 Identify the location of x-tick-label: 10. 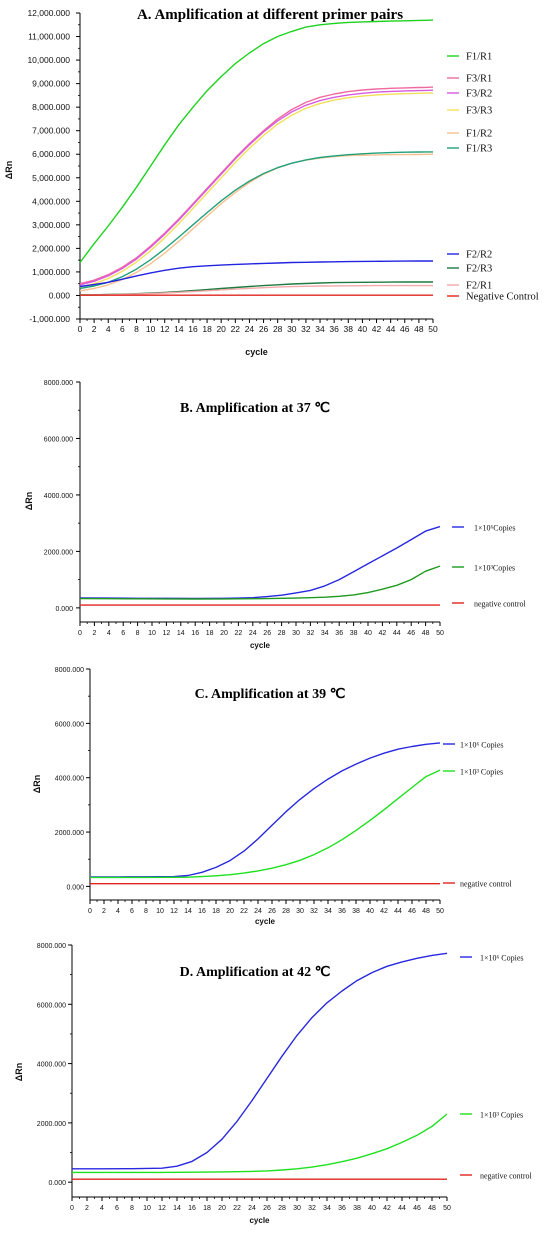
(152, 633).